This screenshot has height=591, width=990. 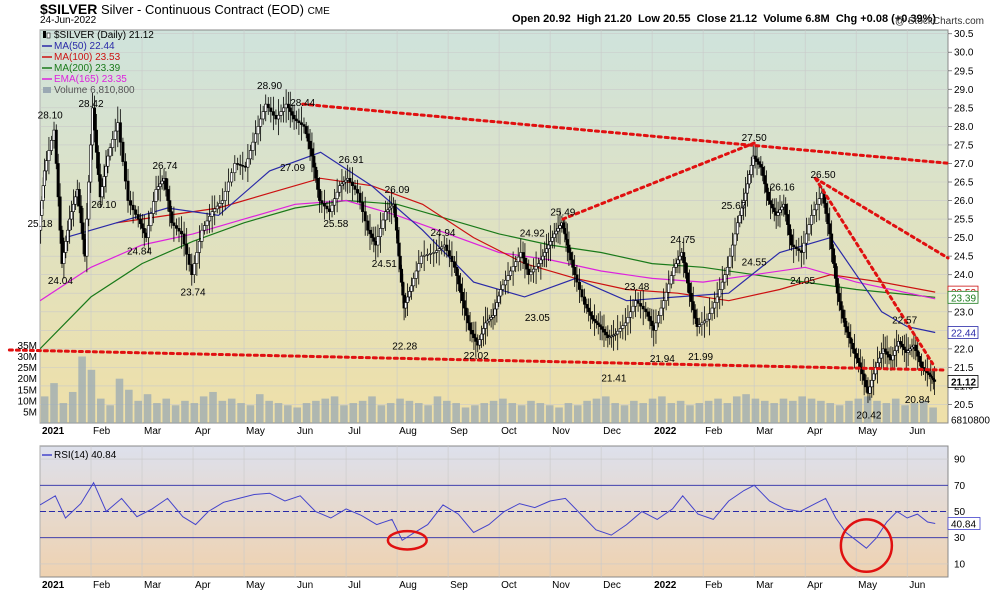 I want to click on symbol: $SILVER, so click(x=69, y=9).